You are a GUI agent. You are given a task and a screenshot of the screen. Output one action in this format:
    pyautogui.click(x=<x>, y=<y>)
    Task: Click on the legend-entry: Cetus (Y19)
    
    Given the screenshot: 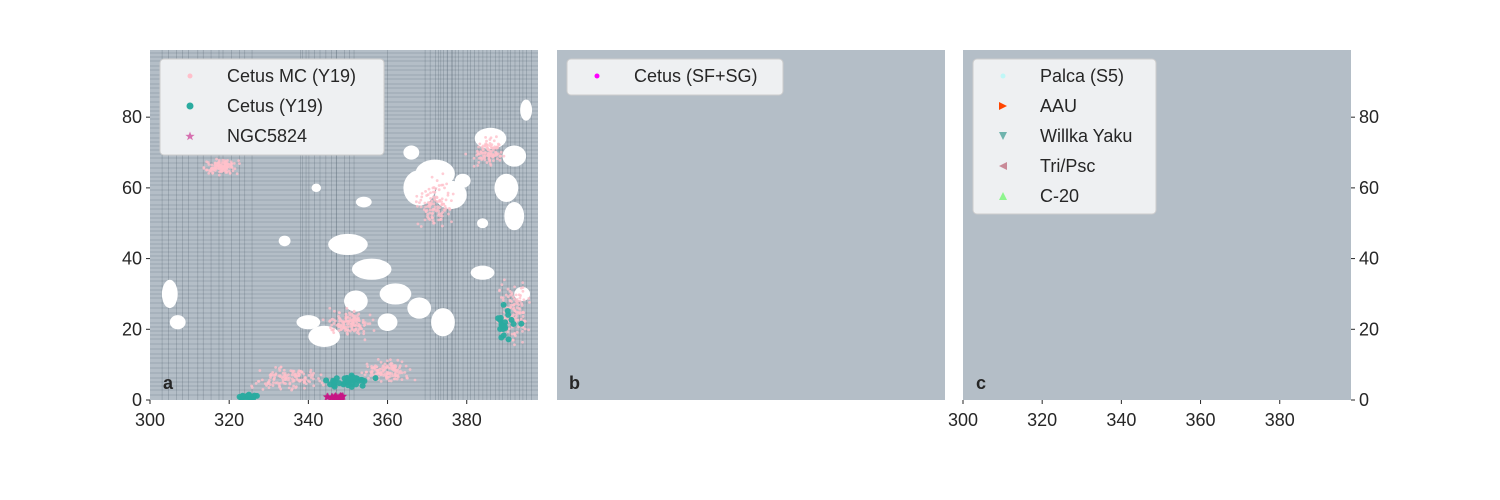 What is the action you would take?
    pyautogui.click(x=254, y=106)
    